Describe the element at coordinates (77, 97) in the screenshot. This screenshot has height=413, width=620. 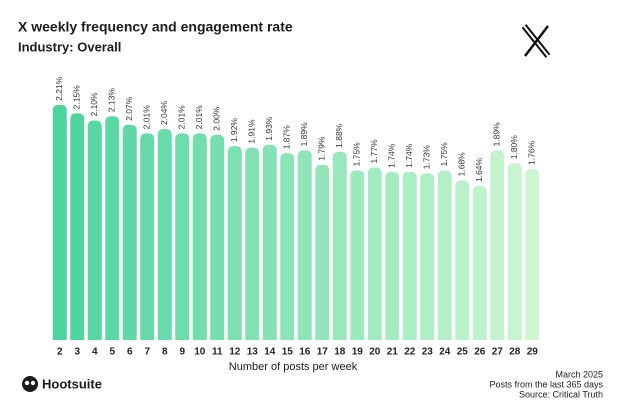
I see `value-label: 2.15%` at that location.